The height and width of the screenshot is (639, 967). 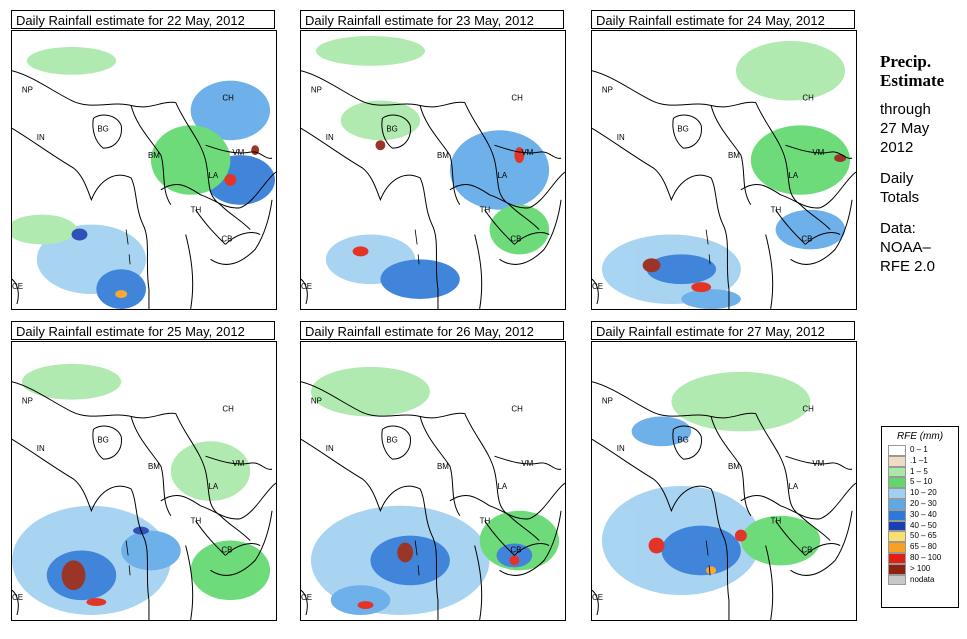 What do you see at coordinates (920, 558) in the screenshot?
I see `legend-item: 80 – 100` at bounding box center [920, 558].